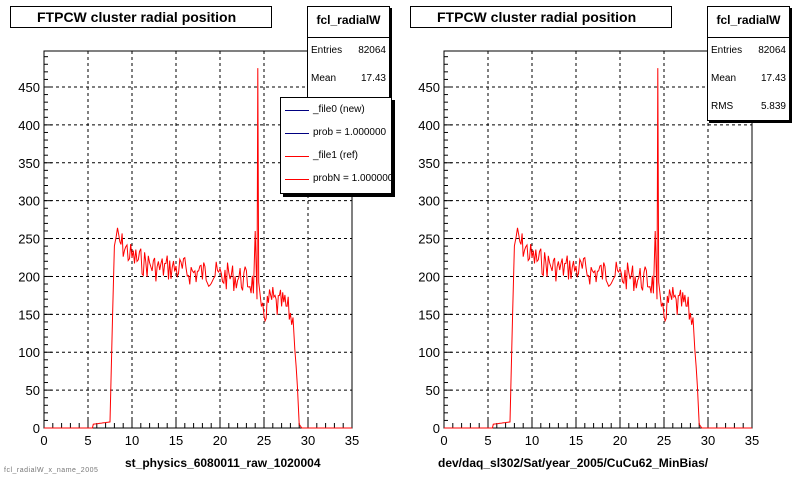 The image size is (800, 480). What do you see at coordinates (223, 463) in the screenshot?
I see `left-x-caption: st_physics_6080011_raw_1020004` at bounding box center [223, 463].